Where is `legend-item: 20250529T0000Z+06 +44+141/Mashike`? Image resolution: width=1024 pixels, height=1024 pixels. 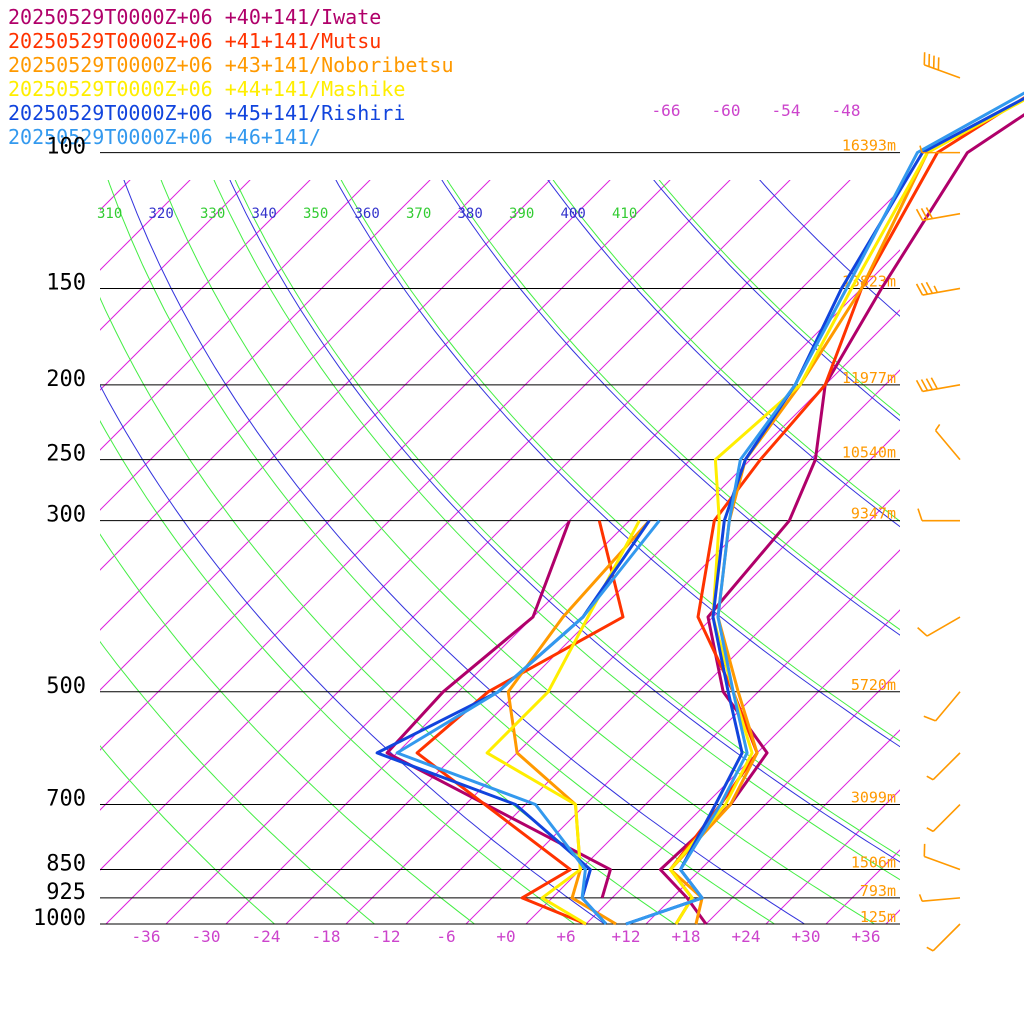
legend-item: 20250529T0000Z+06 +44+141/Mashike is located at coordinates (207, 89).